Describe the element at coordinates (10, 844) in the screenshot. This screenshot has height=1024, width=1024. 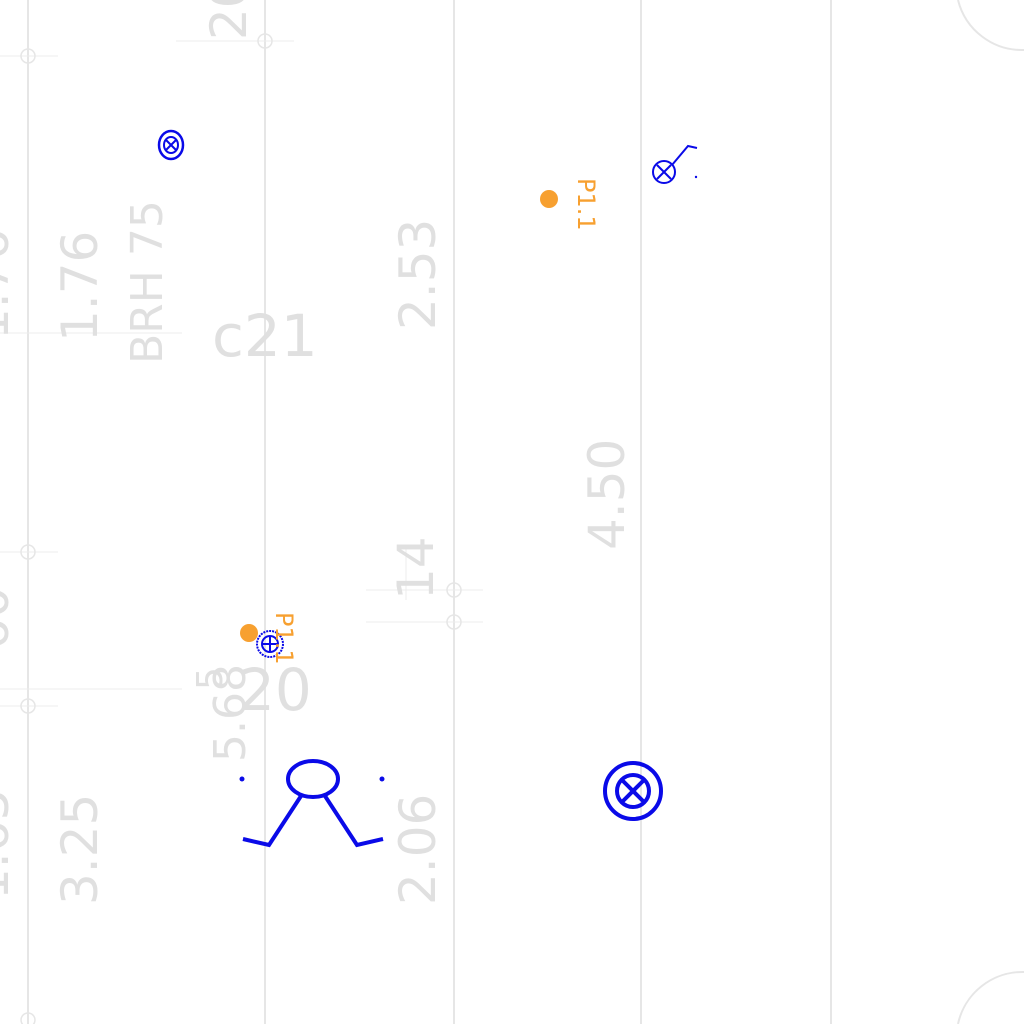
I see `dimension-label: 1.65` at that location.